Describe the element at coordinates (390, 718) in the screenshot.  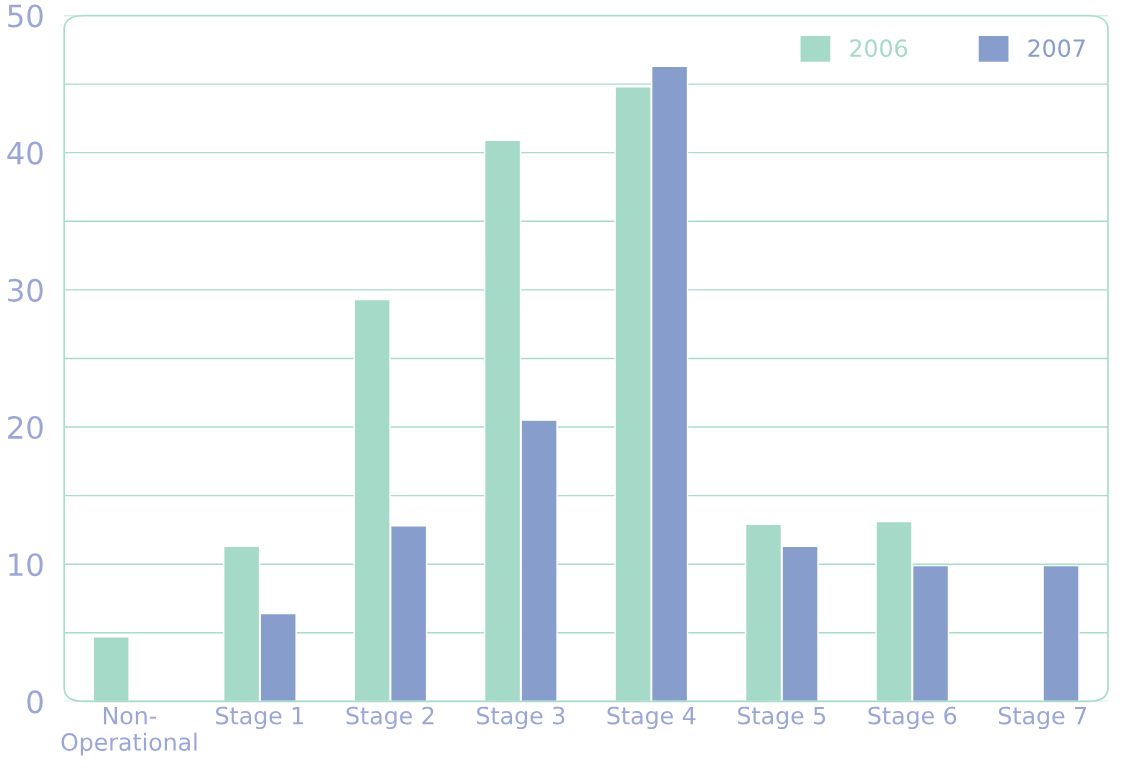
I see `x-tick-label: Stage 2` at that location.